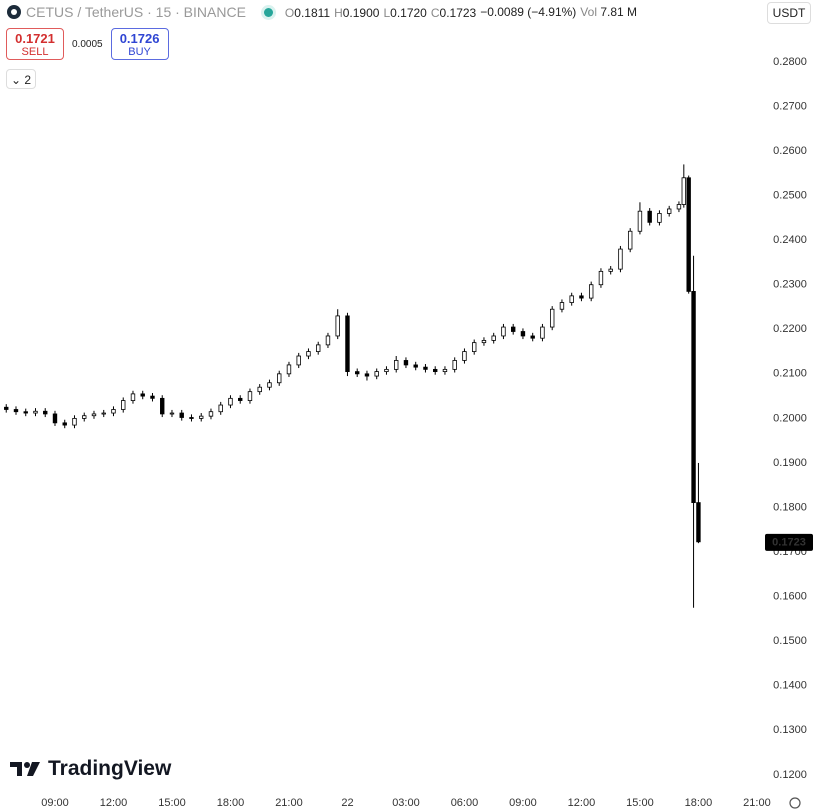 Image resolution: width=817 pixels, height=811 pixels. What do you see at coordinates (790, 62) in the screenshot?
I see `y-tick-label: 0.2800` at bounding box center [790, 62].